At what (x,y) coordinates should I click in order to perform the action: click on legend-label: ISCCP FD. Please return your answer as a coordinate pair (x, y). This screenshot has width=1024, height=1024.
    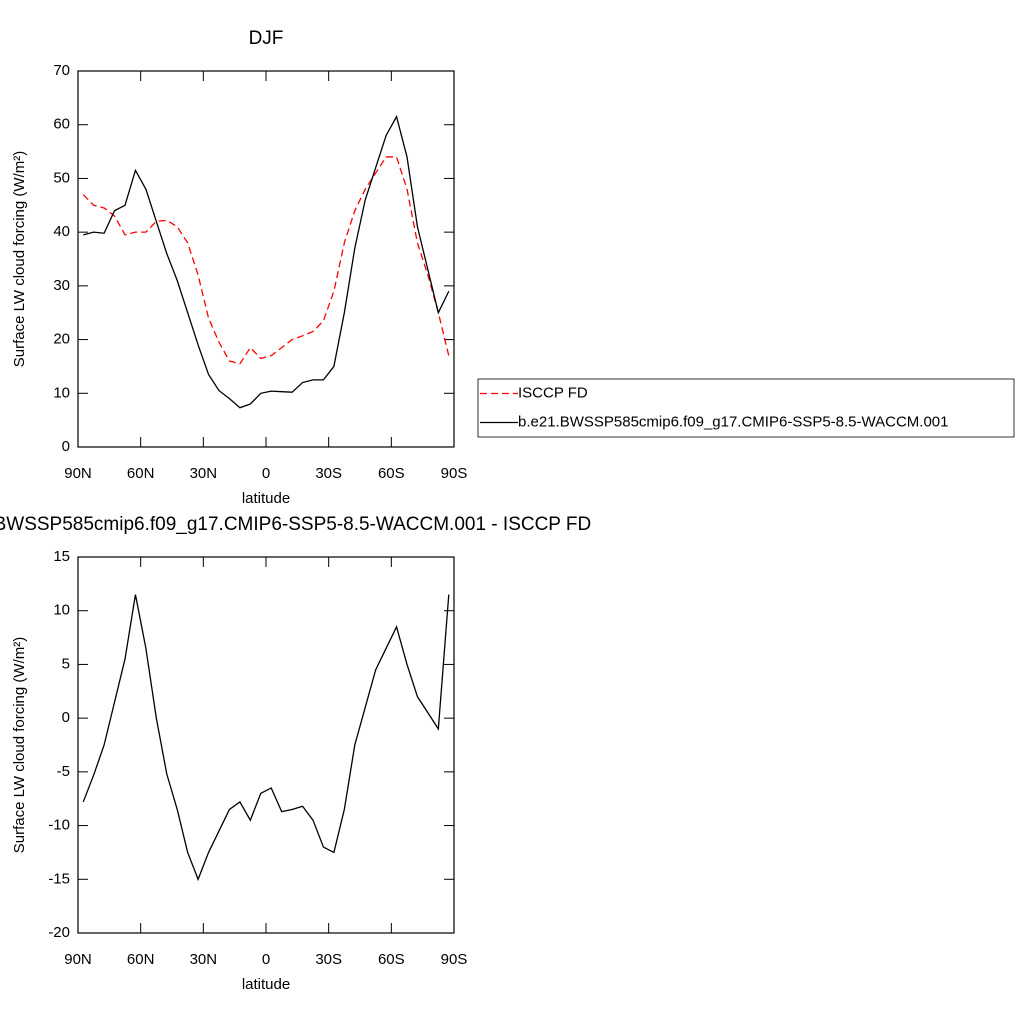
    Looking at the image, I should click on (553, 392).